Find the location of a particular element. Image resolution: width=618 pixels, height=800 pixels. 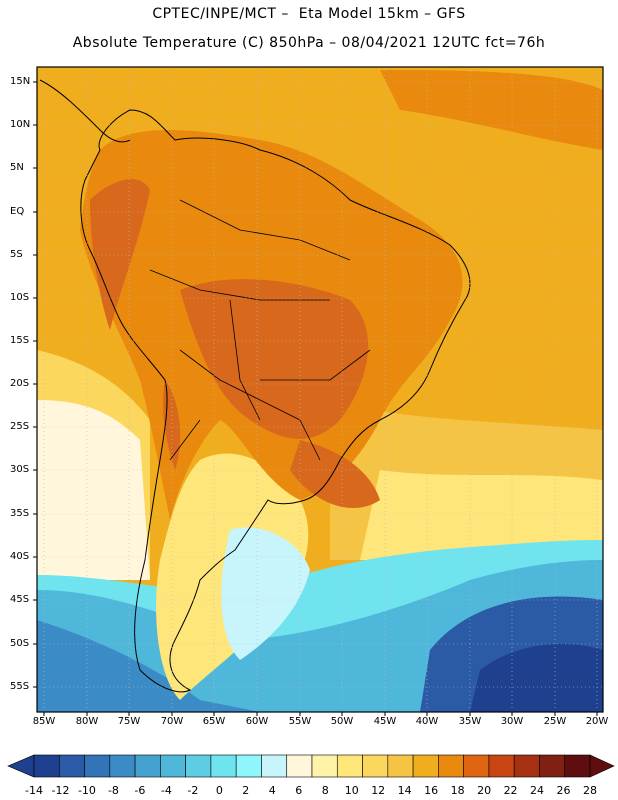

andes-hot-strip is located at coordinates (120, 254).